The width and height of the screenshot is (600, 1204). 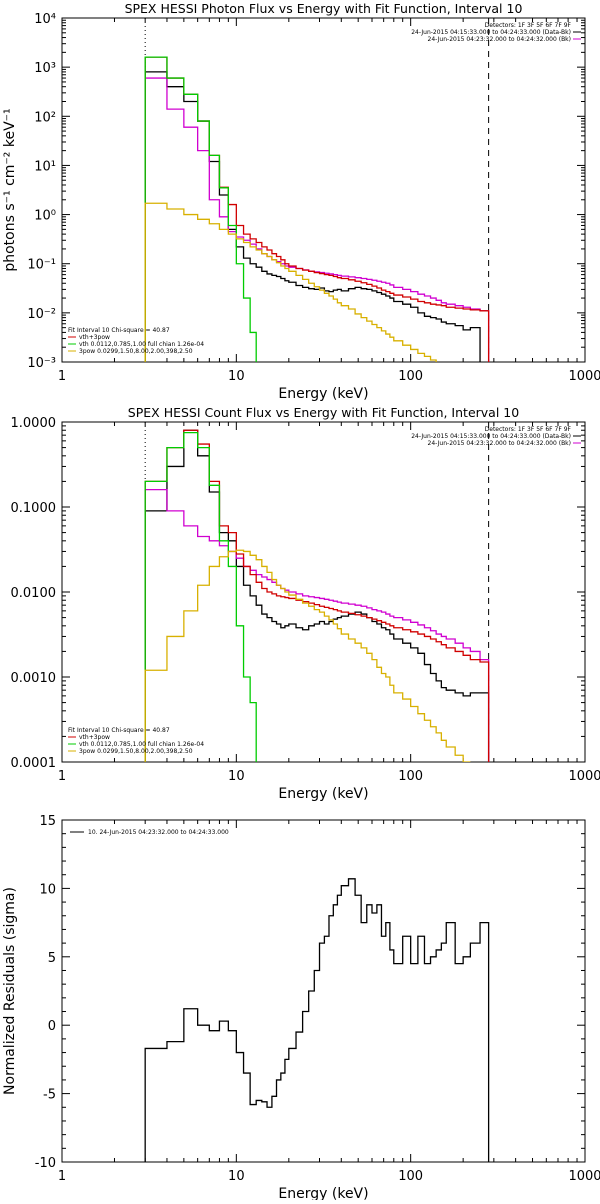 I want to click on y-tick-label: 10⁰, so click(x=45, y=216).